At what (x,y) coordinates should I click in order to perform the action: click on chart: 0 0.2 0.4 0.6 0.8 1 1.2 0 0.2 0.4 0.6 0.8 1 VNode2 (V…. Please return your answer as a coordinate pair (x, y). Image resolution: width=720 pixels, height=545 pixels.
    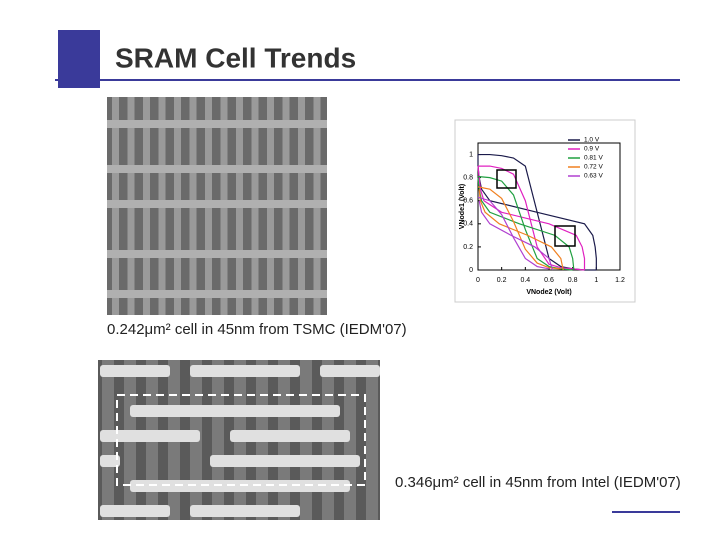
    Looking at the image, I should click on (545, 211).